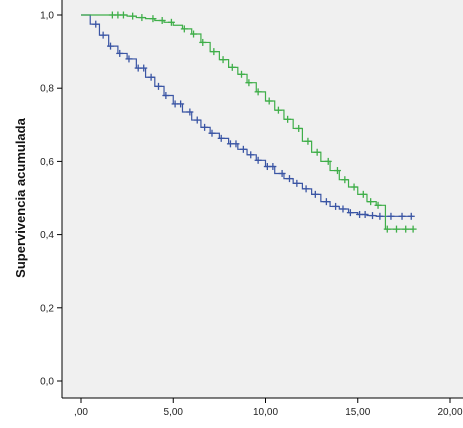  What do you see at coordinates (47, 308) in the screenshot?
I see `y-tick-label: 0,2` at bounding box center [47, 308].